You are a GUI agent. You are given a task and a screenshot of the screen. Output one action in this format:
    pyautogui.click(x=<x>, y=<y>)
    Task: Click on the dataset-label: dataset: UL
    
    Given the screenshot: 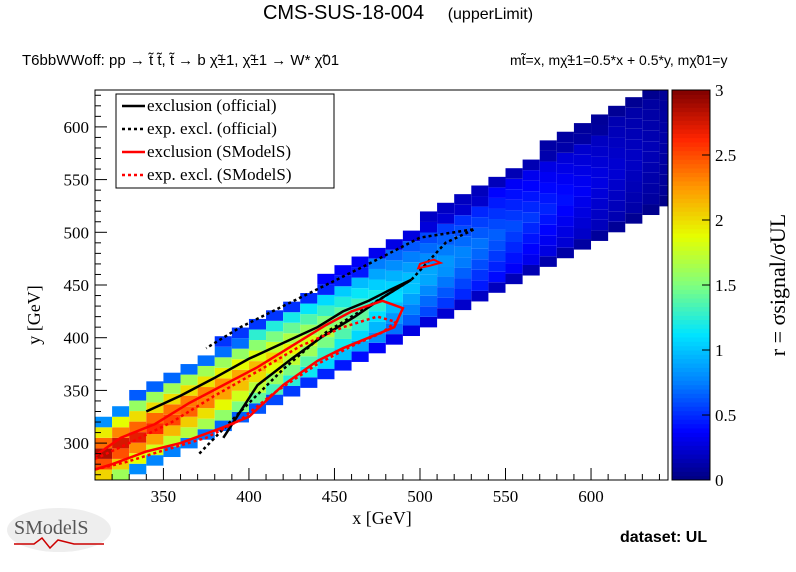 What is the action you would take?
    pyautogui.click(x=664, y=537)
    